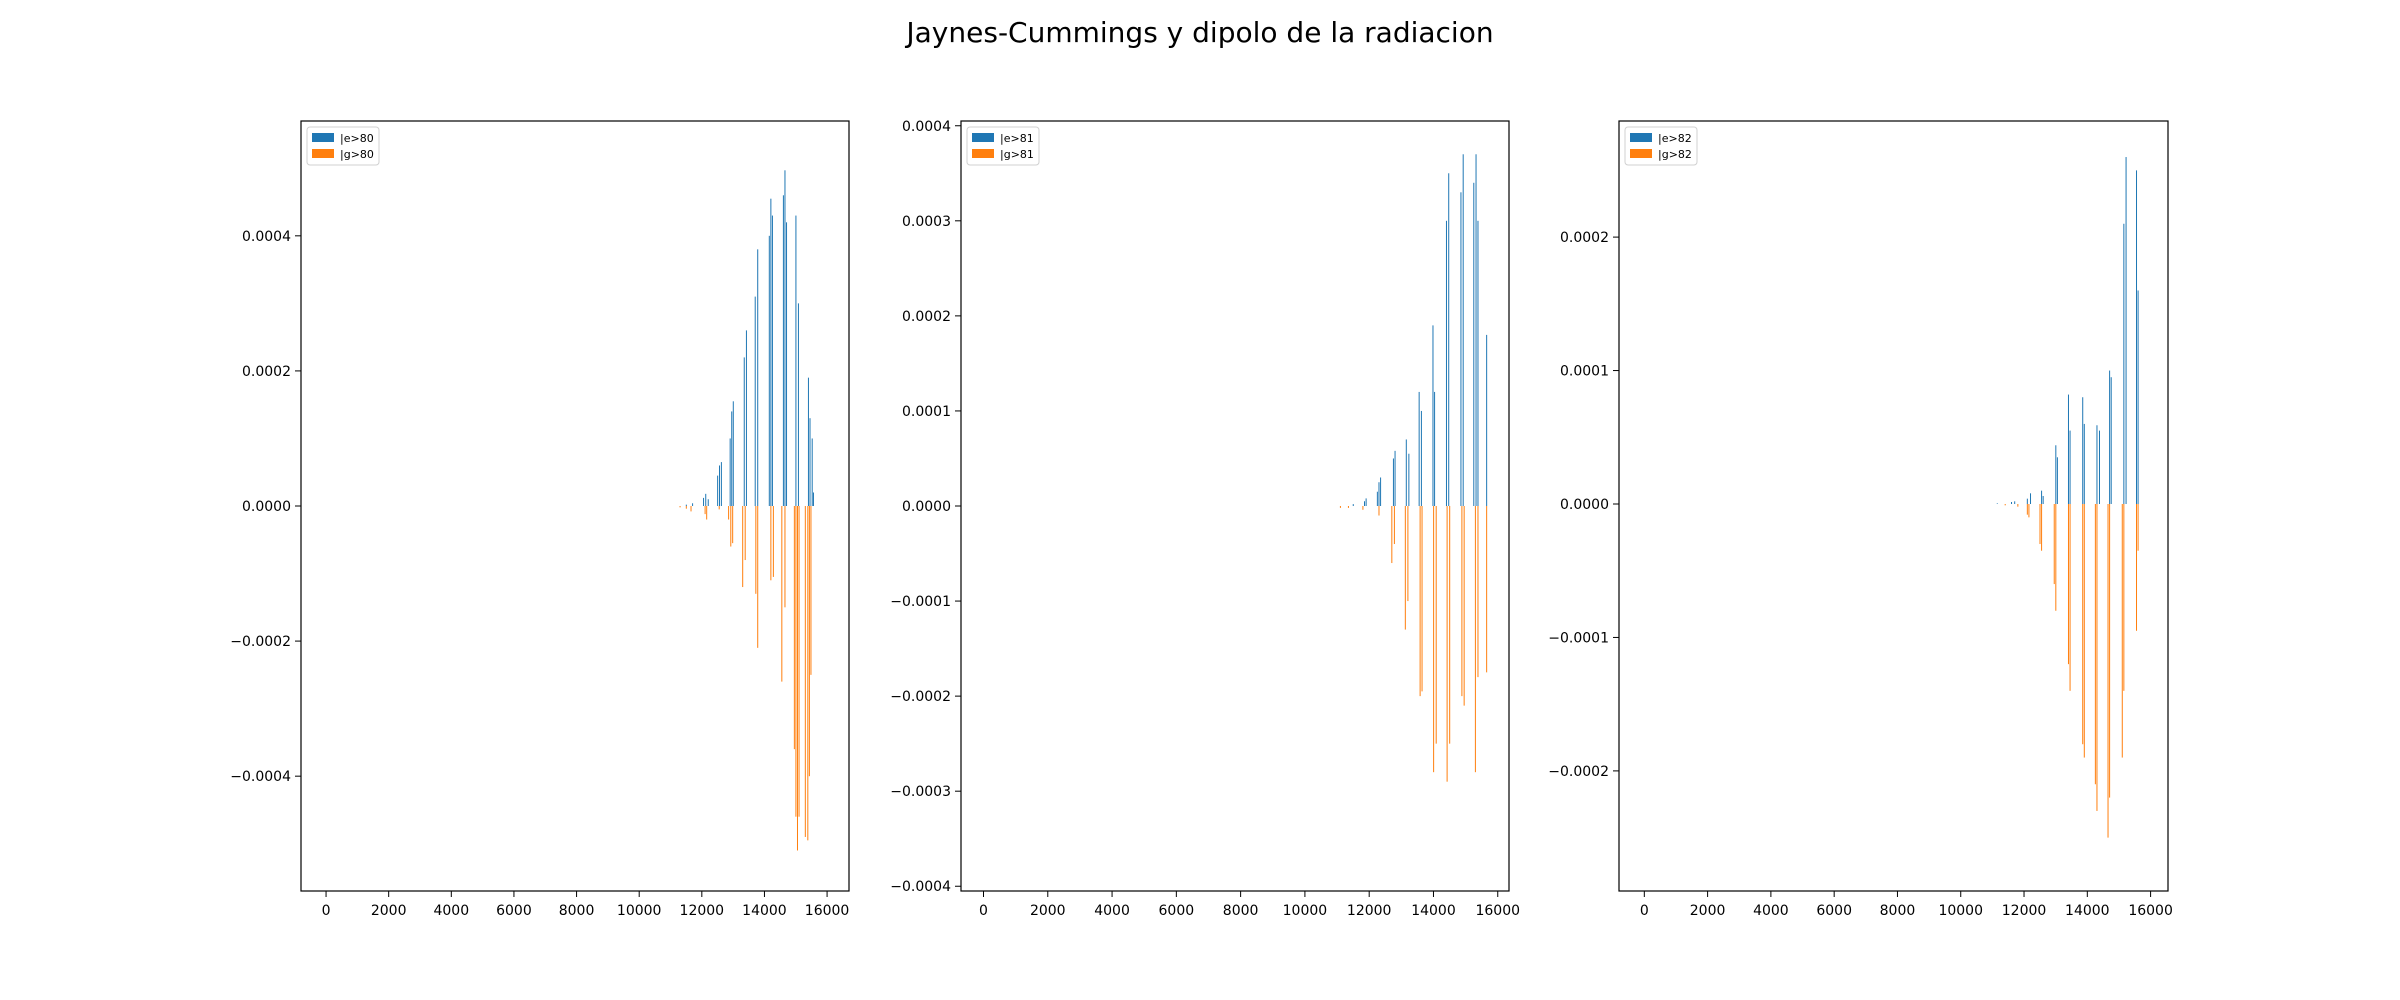 The image size is (2400, 1000). What do you see at coordinates (926, 222) in the screenshot?
I see `y-tick-label: 0.0003` at bounding box center [926, 222].